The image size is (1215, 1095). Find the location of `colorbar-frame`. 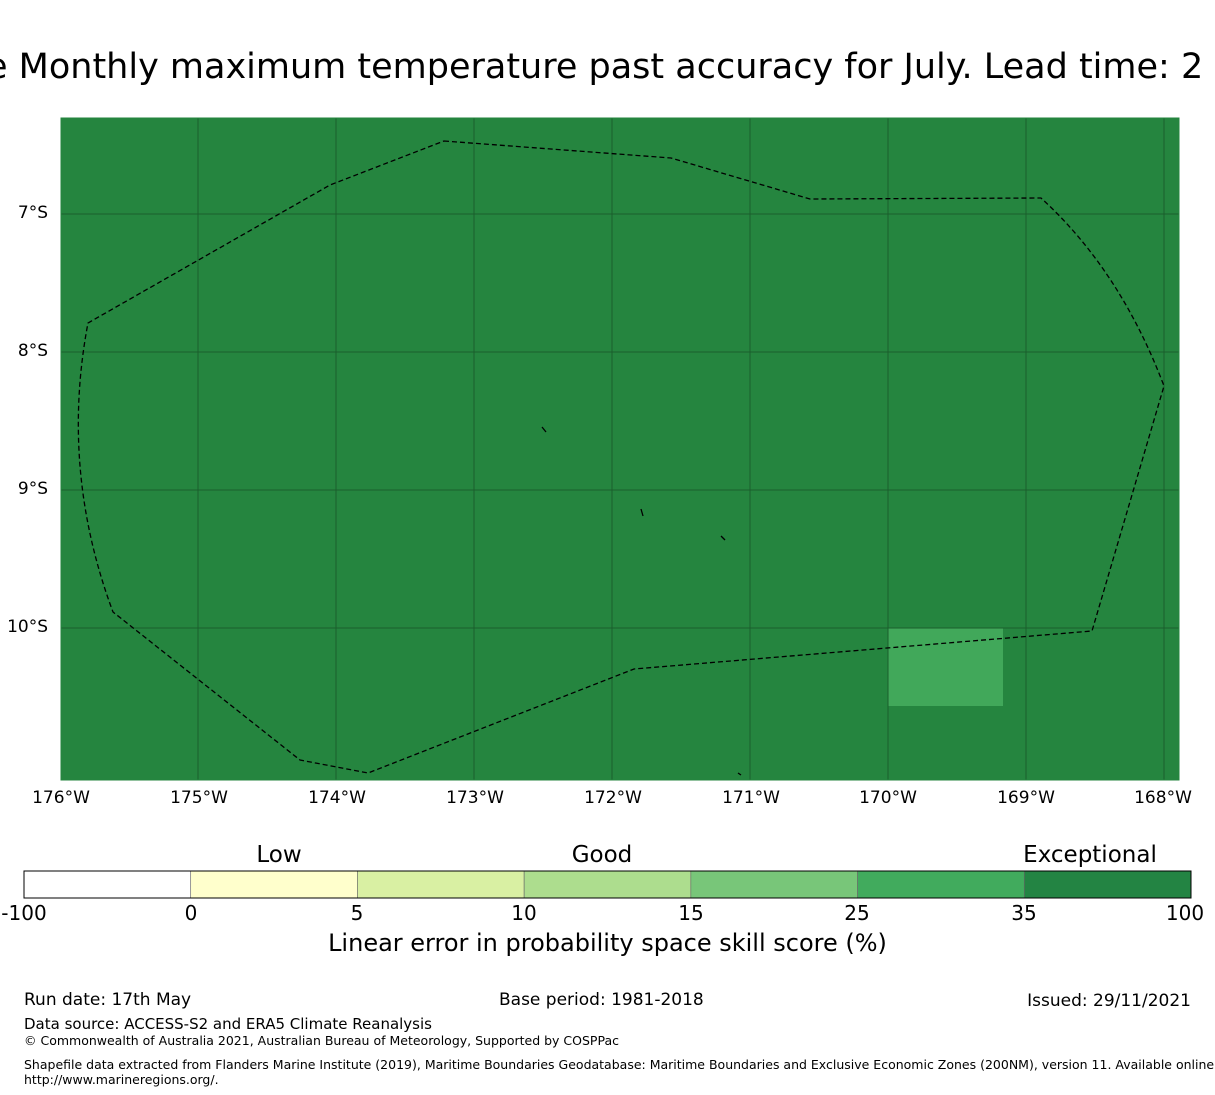

colorbar-frame is located at coordinates (607, 884).